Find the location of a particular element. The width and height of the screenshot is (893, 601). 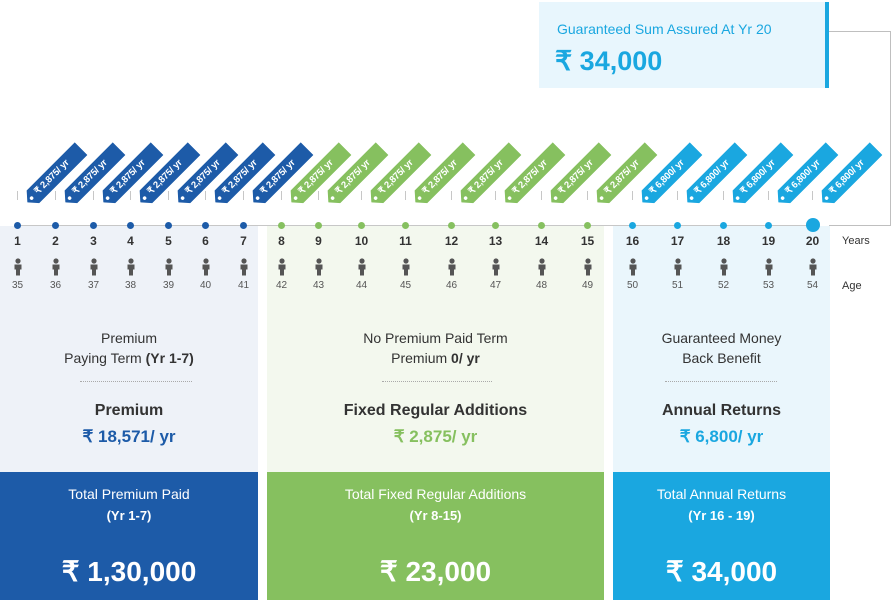

sum-assured-label: Guaranteed Sum Assured At Yr 20 is located at coordinates (664, 29).